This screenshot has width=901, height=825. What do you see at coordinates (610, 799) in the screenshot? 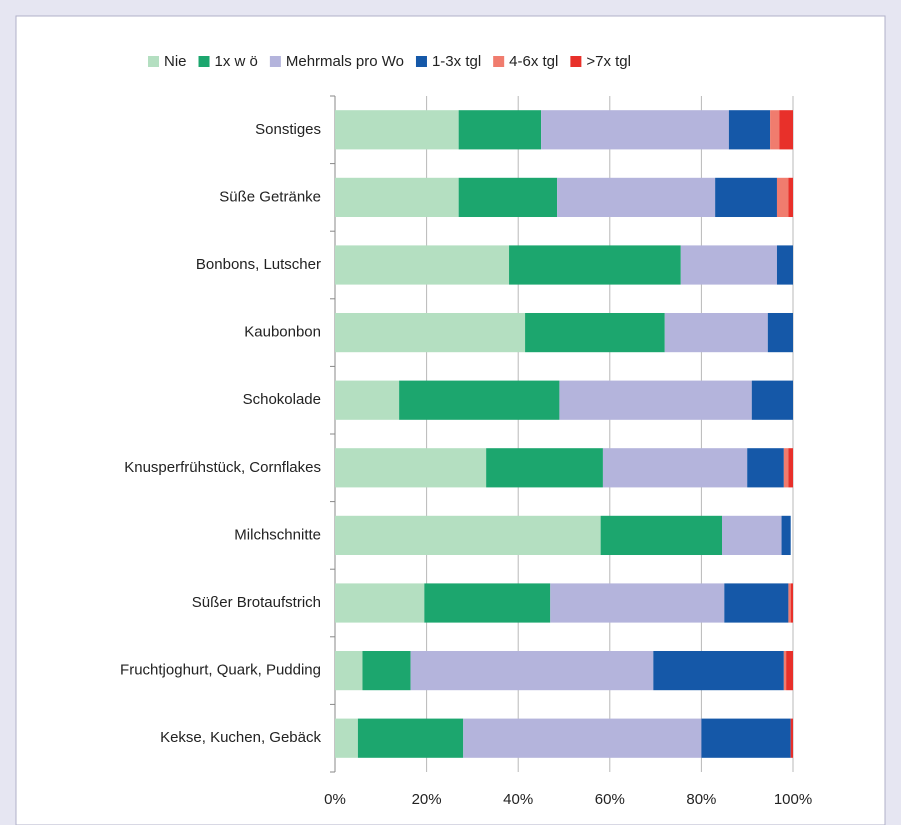
I see `x-tick-label: 60%` at bounding box center [610, 799].